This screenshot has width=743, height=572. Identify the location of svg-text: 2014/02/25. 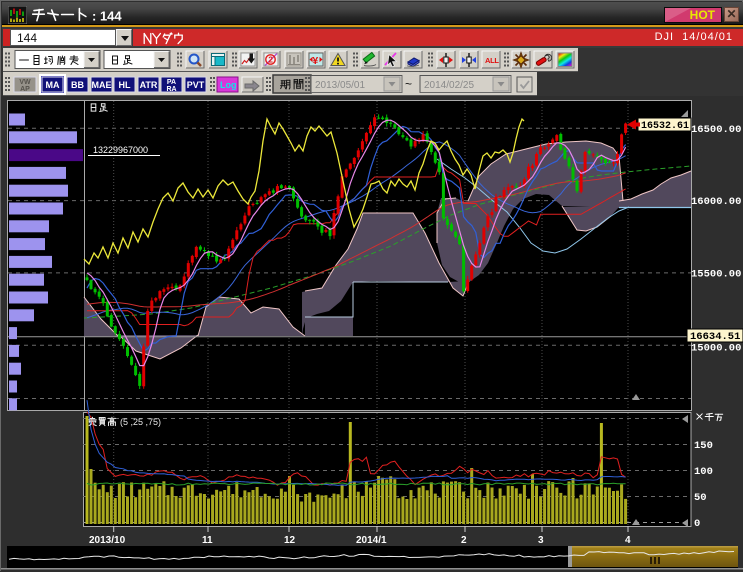
(449, 85).